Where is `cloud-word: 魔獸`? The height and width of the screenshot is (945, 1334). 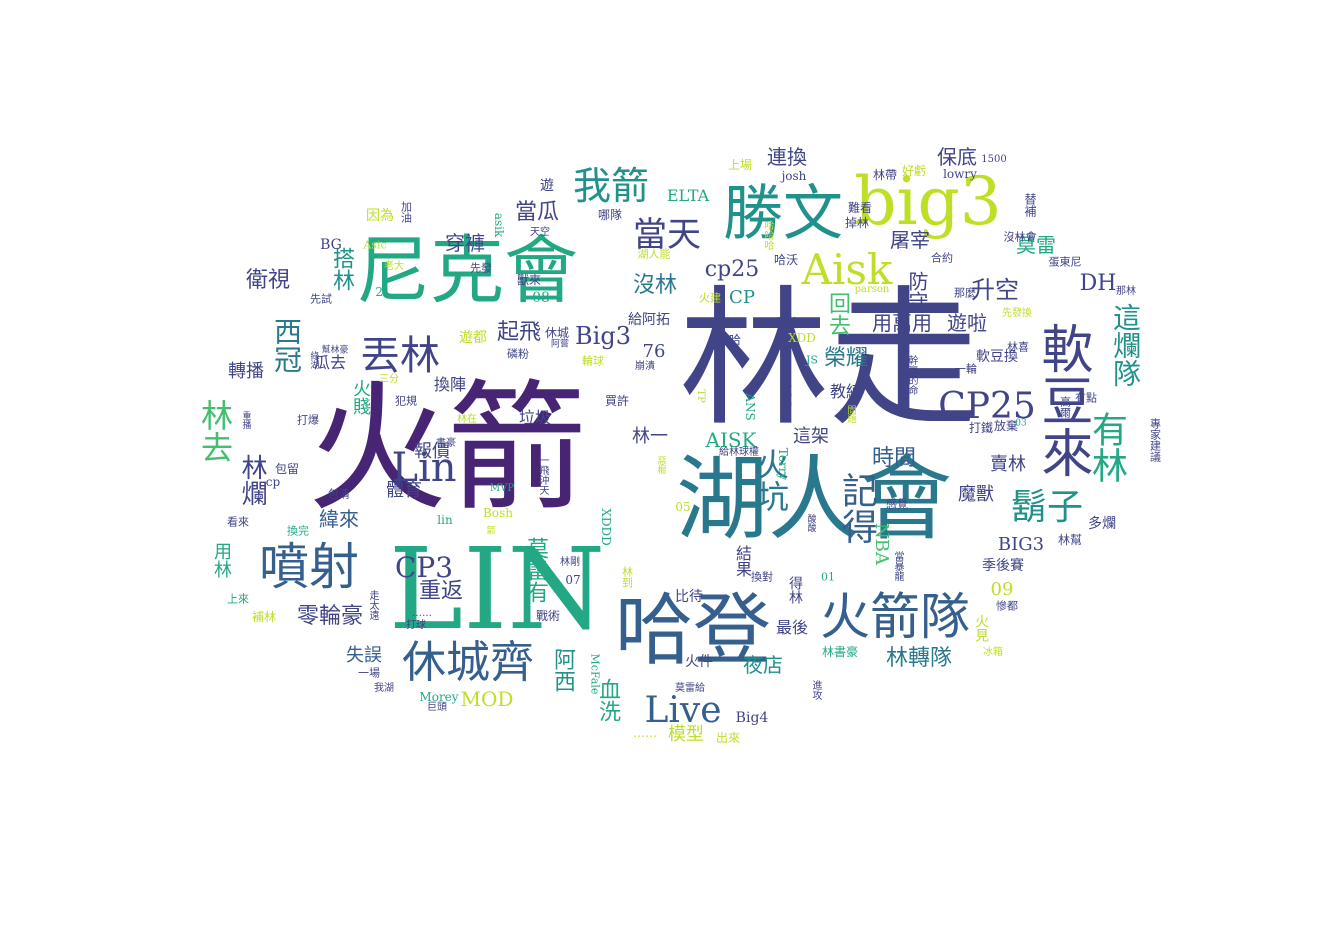
cloud-word: 魔獸 is located at coordinates (976, 494).